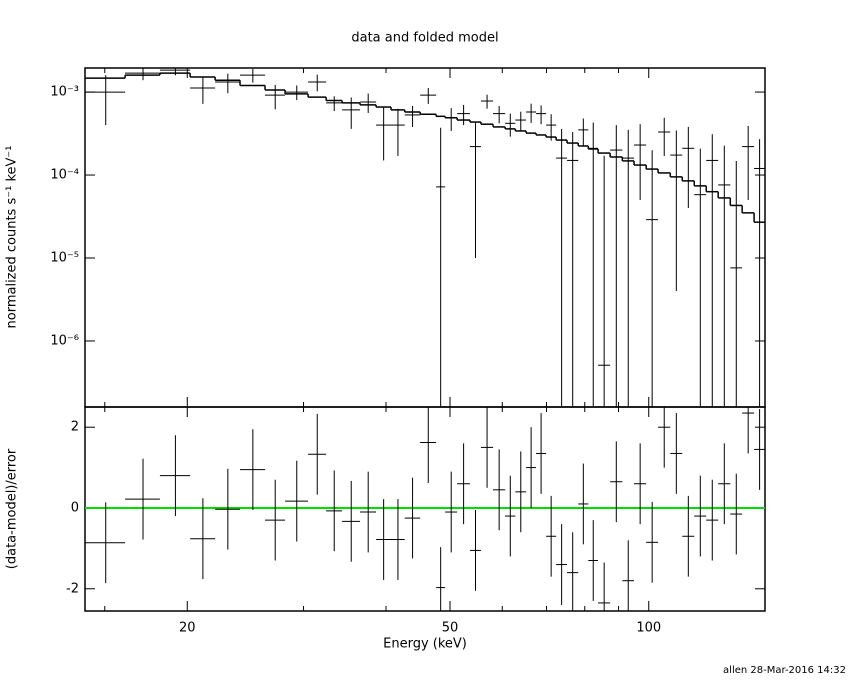 The image size is (850, 680). I want to click on y-axis-label: normalized counts s⁻¹ keV⁻¹, so click(12, 237).